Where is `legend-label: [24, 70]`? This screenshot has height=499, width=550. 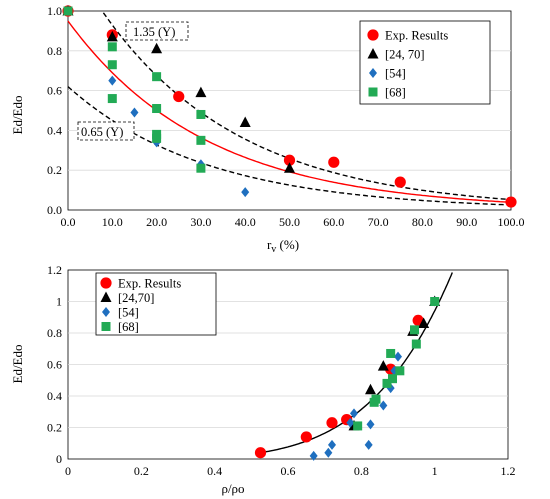 legend-label: [24, 70] is located at coordinates (405, 55).